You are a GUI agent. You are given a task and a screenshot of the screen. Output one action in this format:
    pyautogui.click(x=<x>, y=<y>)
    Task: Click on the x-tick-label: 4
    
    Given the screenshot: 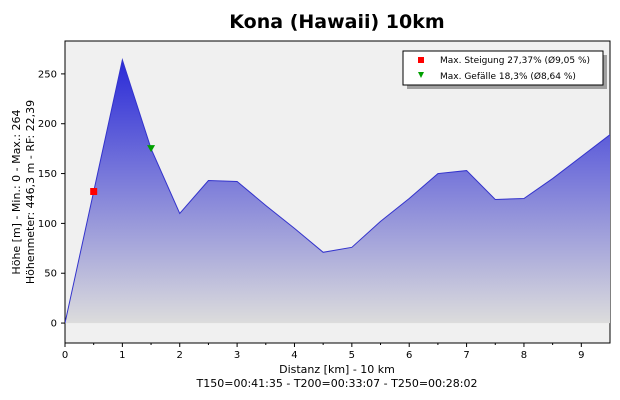 What is the action you would take?
    pyautogui.click(x=294, y=355)
    